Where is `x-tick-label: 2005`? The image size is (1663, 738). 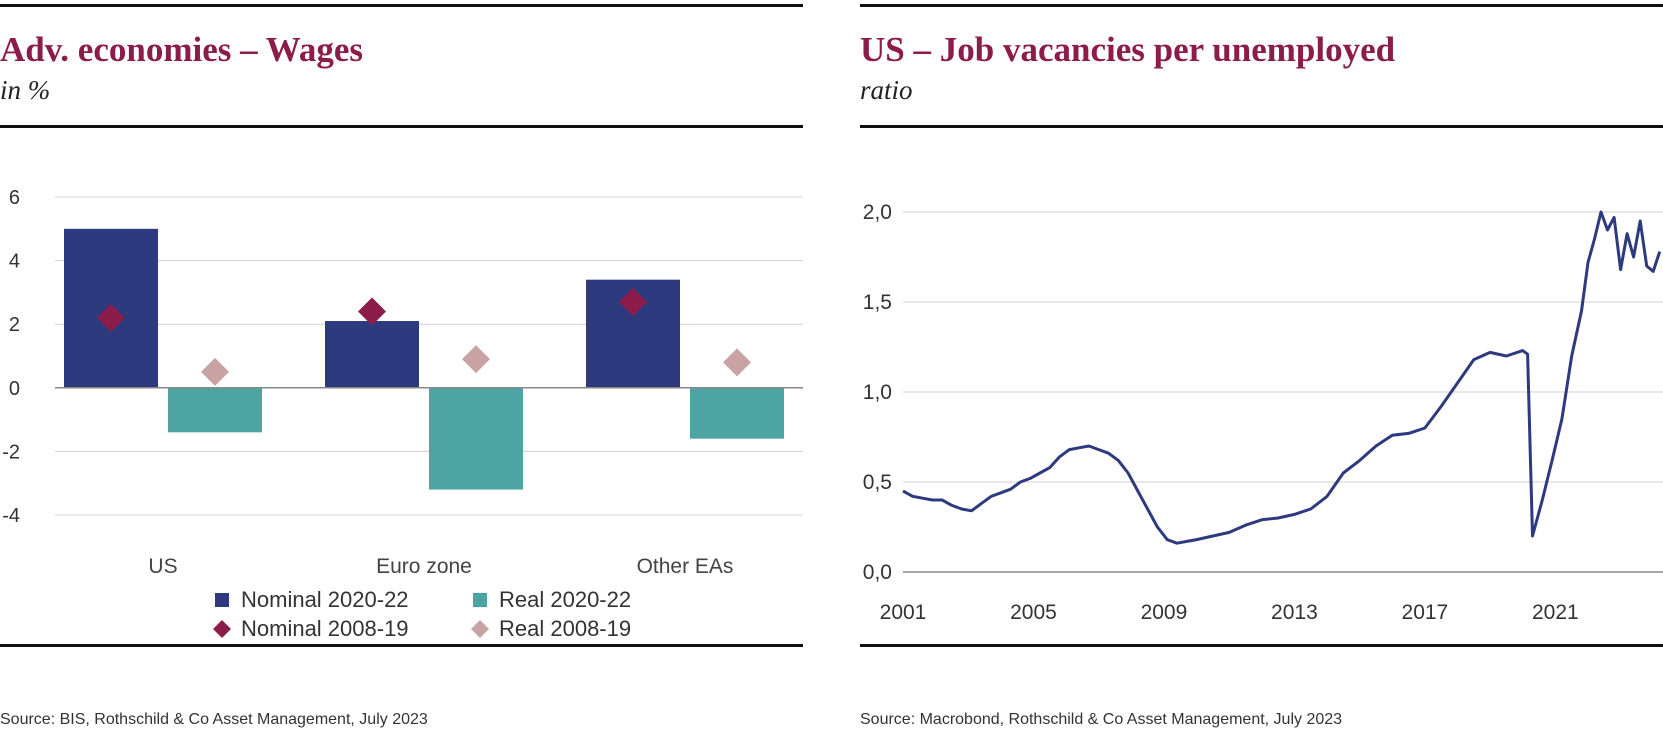
x-tick-label: 2005 is located at coordinates (1033, 612).